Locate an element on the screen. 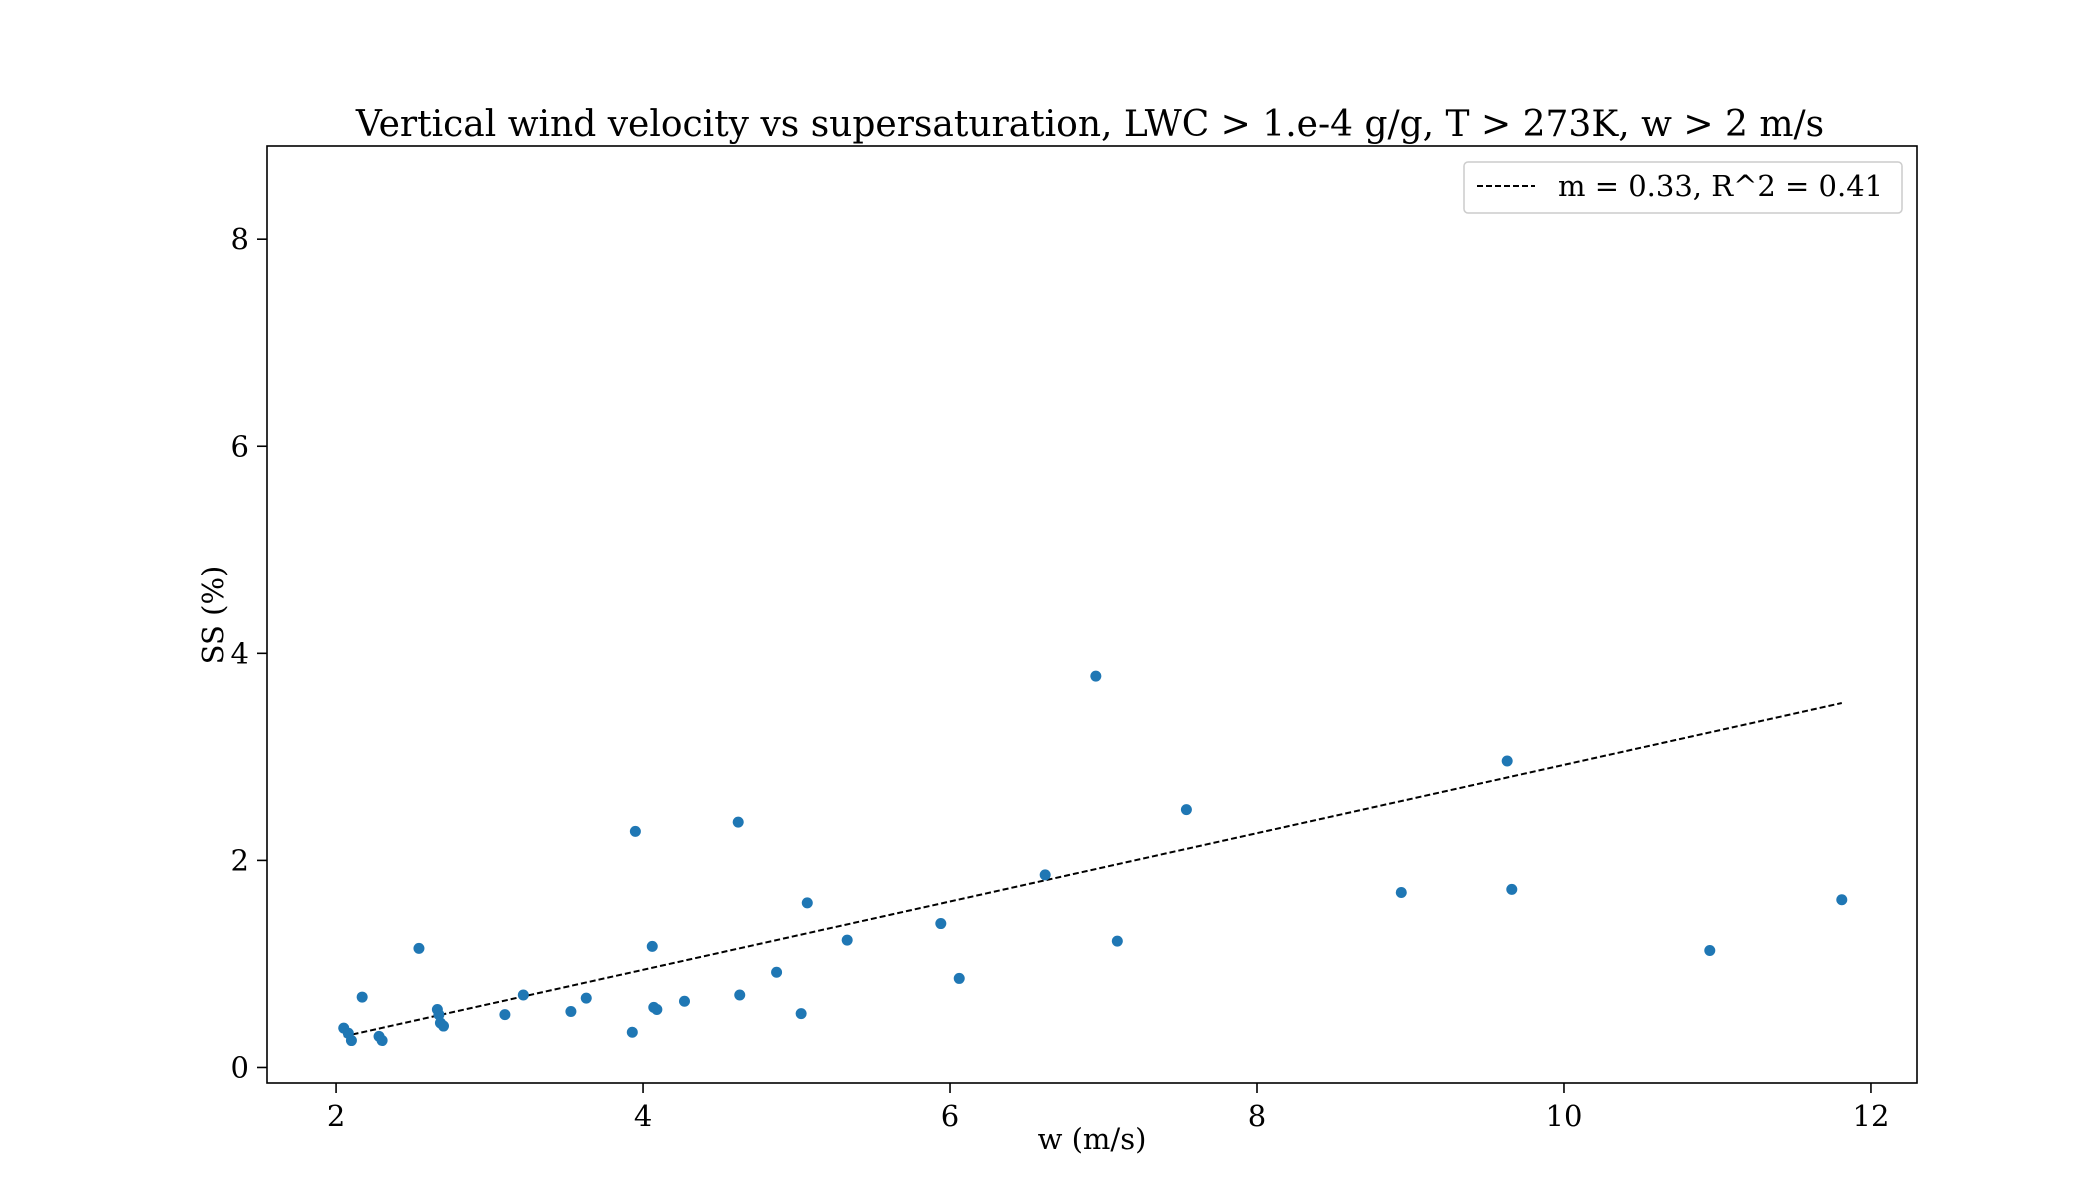  x-tick-label: 8 is located at coordinates (1257, 1116).